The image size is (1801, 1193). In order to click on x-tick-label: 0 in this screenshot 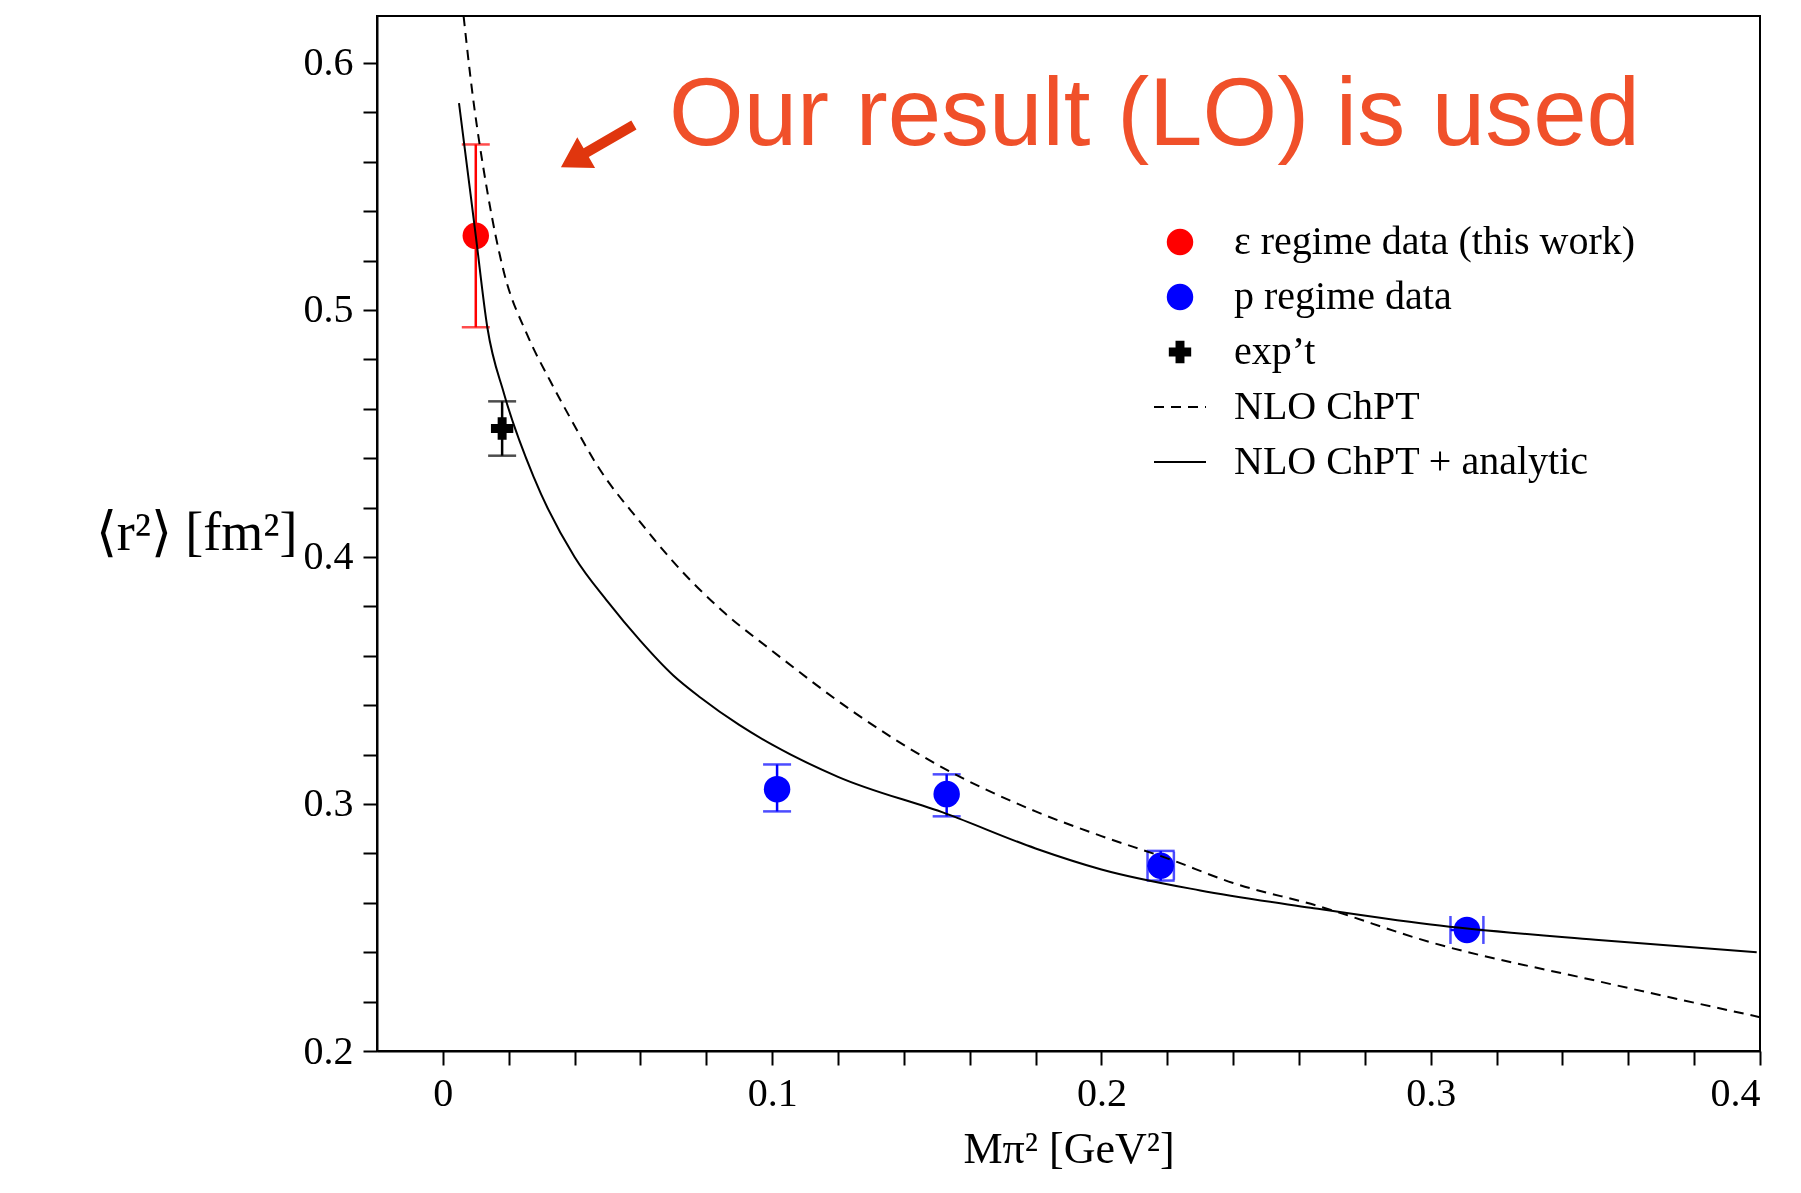, I will do `click(443, 1092)`.